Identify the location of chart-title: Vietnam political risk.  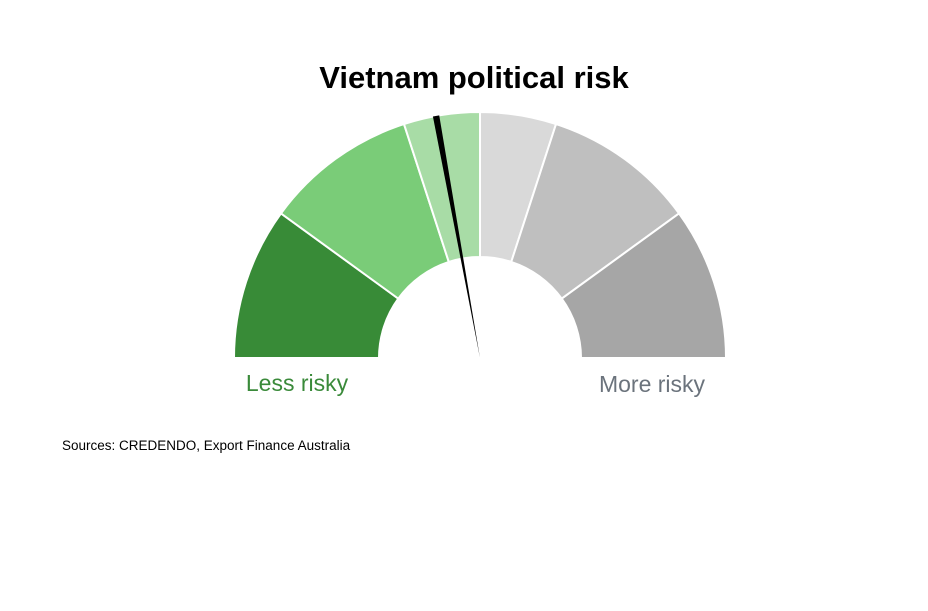
(474, 77).